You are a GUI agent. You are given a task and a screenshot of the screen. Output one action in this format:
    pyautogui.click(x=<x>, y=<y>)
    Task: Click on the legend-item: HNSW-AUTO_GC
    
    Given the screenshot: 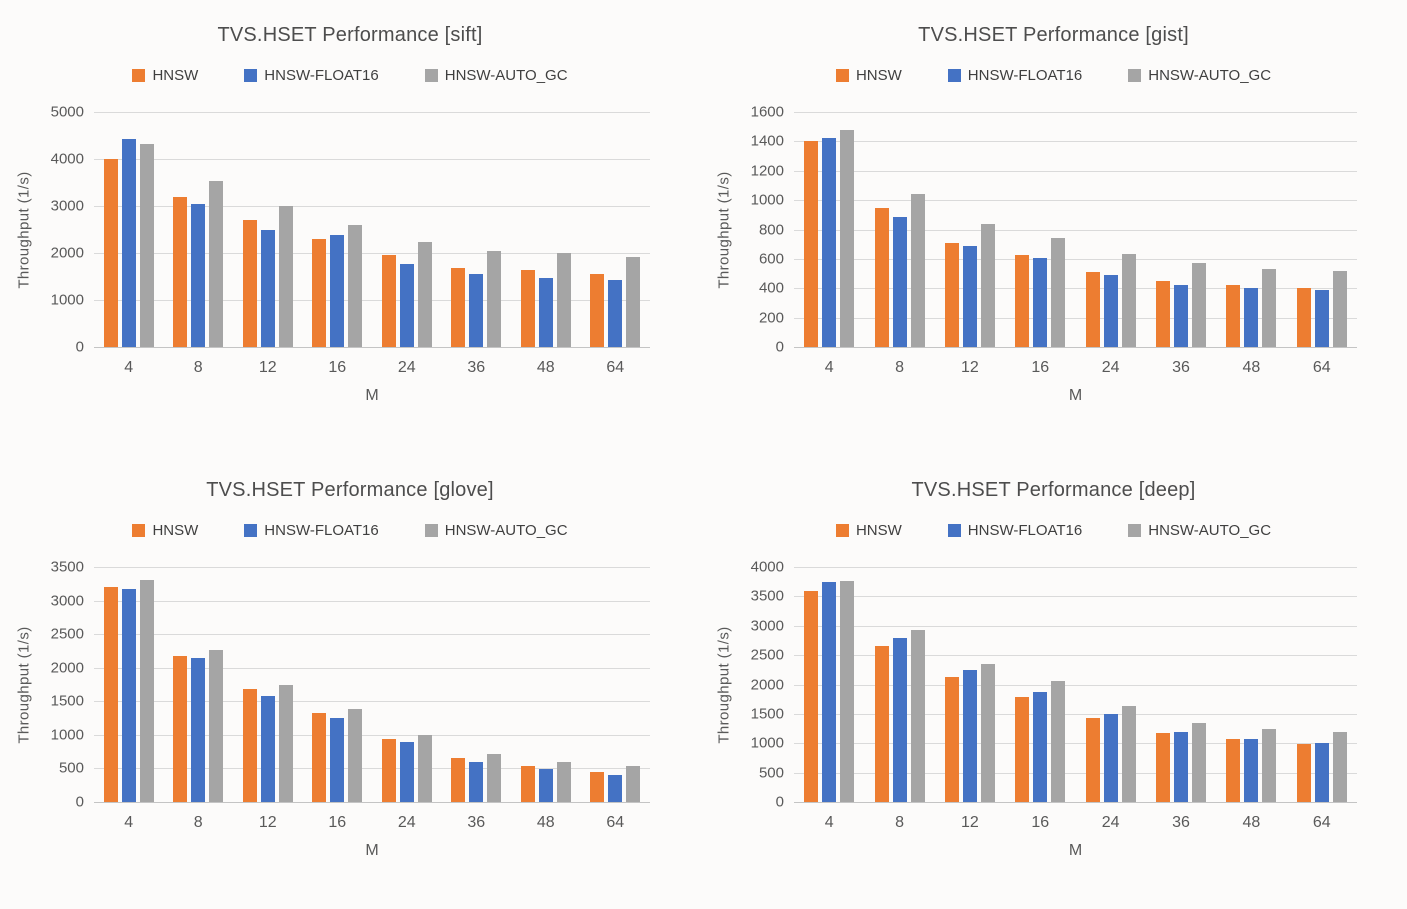 What is the action you would take?
    pyautogui.click(x=1199, y=530)
    